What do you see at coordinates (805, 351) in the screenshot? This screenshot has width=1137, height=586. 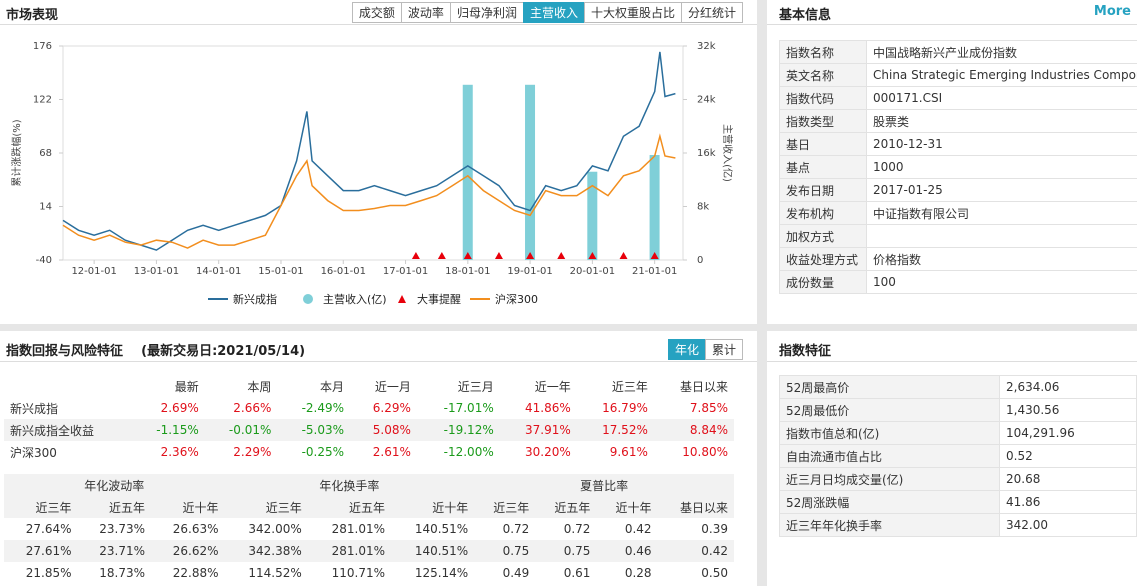 I see `panel-title: 指数特征` at bounding box center [805, 351].